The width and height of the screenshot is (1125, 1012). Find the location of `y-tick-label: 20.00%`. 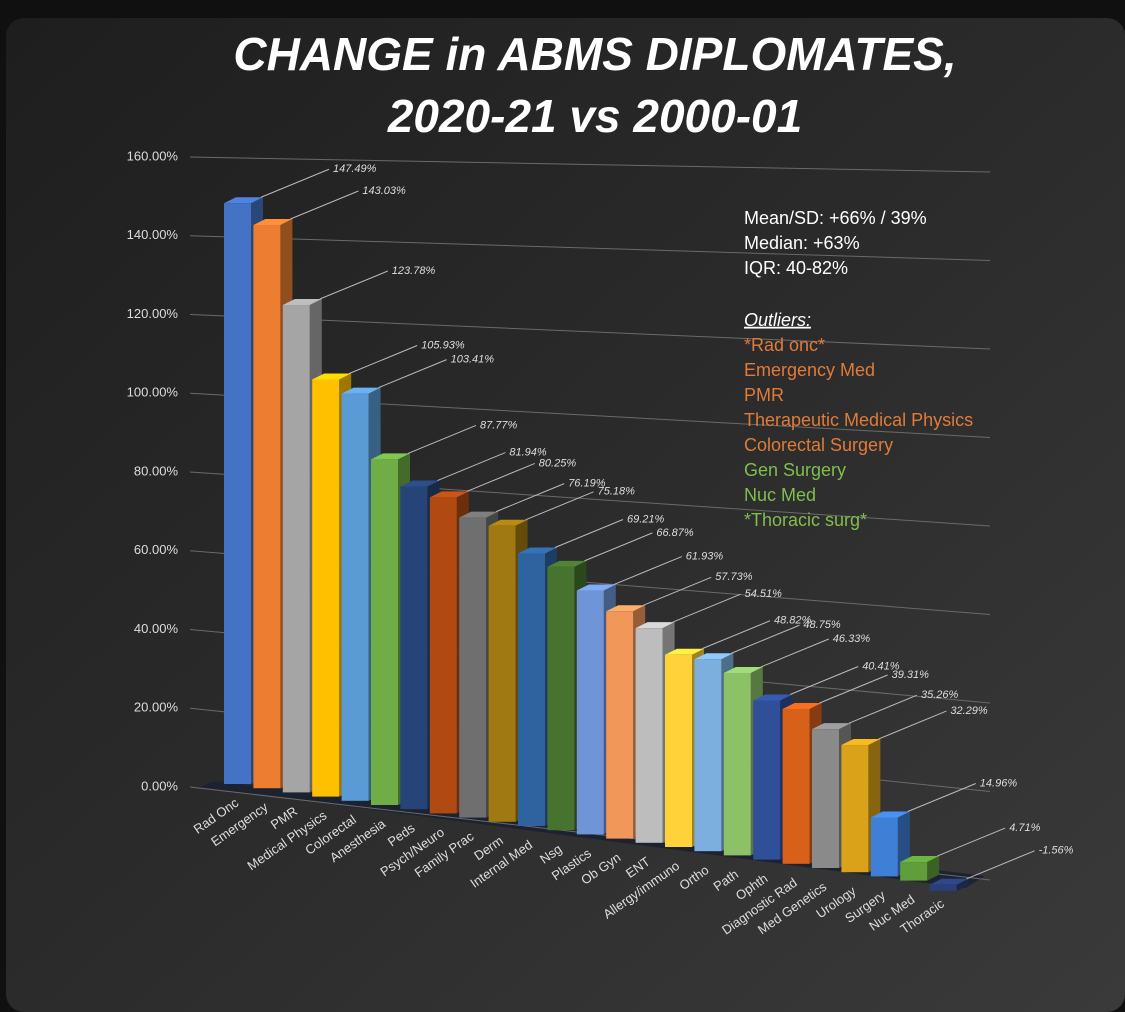

y-tick-label: 20.00% is located at coordinates (156, 707).